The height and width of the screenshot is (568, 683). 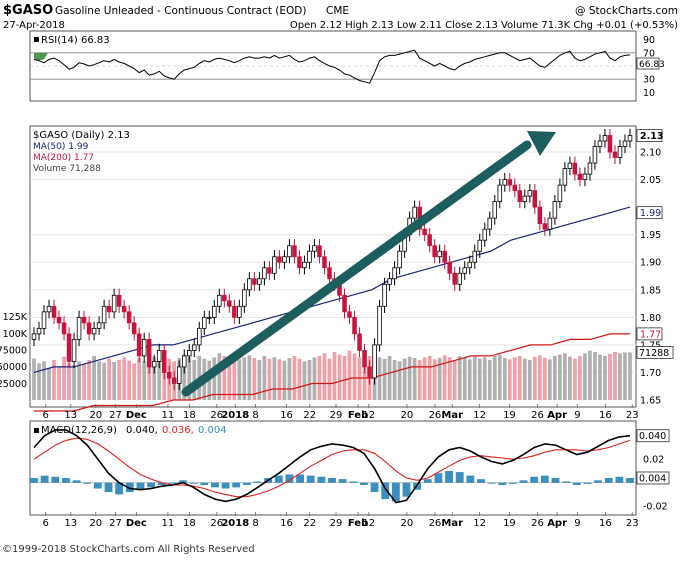 What do you see at coordinates (653, 436) in the screenshot?
I see `macd-marker-box` at bounding box center [653, 436].